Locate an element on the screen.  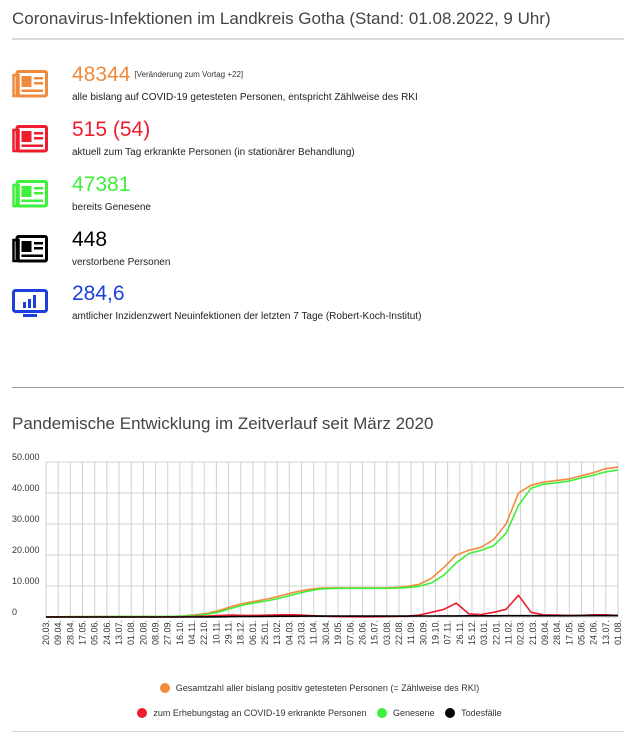
legend-label: Genesene is located at coordinates (414, 713).